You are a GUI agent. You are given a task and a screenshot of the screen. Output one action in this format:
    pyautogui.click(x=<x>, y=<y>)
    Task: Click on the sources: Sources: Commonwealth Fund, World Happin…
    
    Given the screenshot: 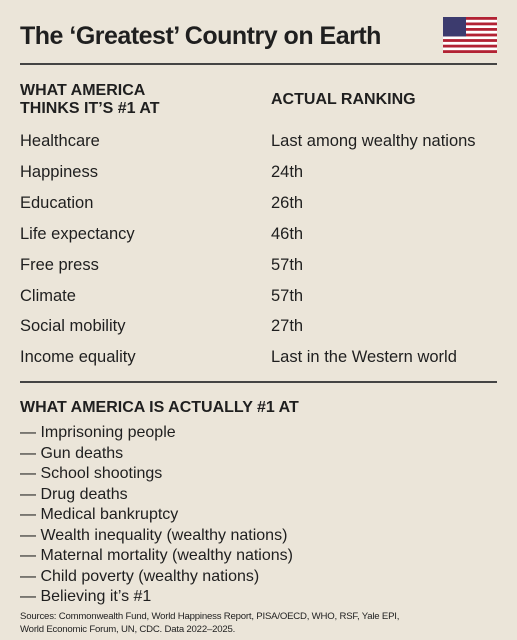 What is the action you would take?
    pyautogui.click(x=210, y=616)
    